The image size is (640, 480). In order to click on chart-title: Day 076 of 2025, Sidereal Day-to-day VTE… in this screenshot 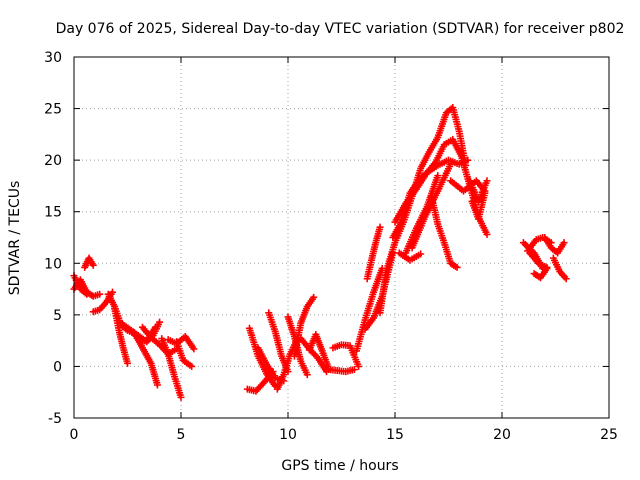, I will do `click(340, 29)`.